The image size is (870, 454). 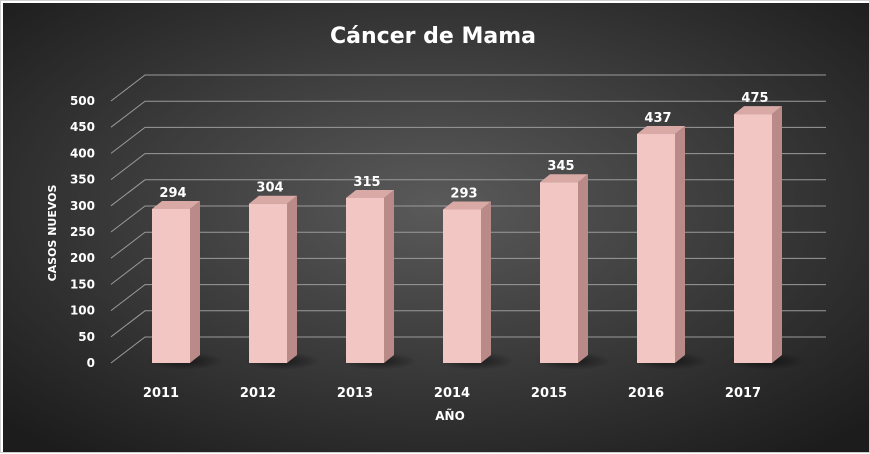 I want to click on data-label: 304, so click(x=269, y=188).